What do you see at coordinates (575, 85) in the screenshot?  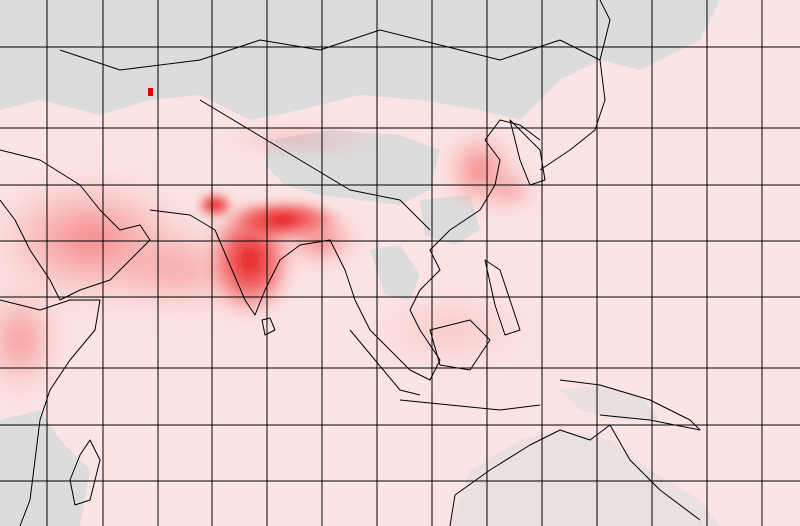 I see `coast-japan` at bounding box center [575, 85].